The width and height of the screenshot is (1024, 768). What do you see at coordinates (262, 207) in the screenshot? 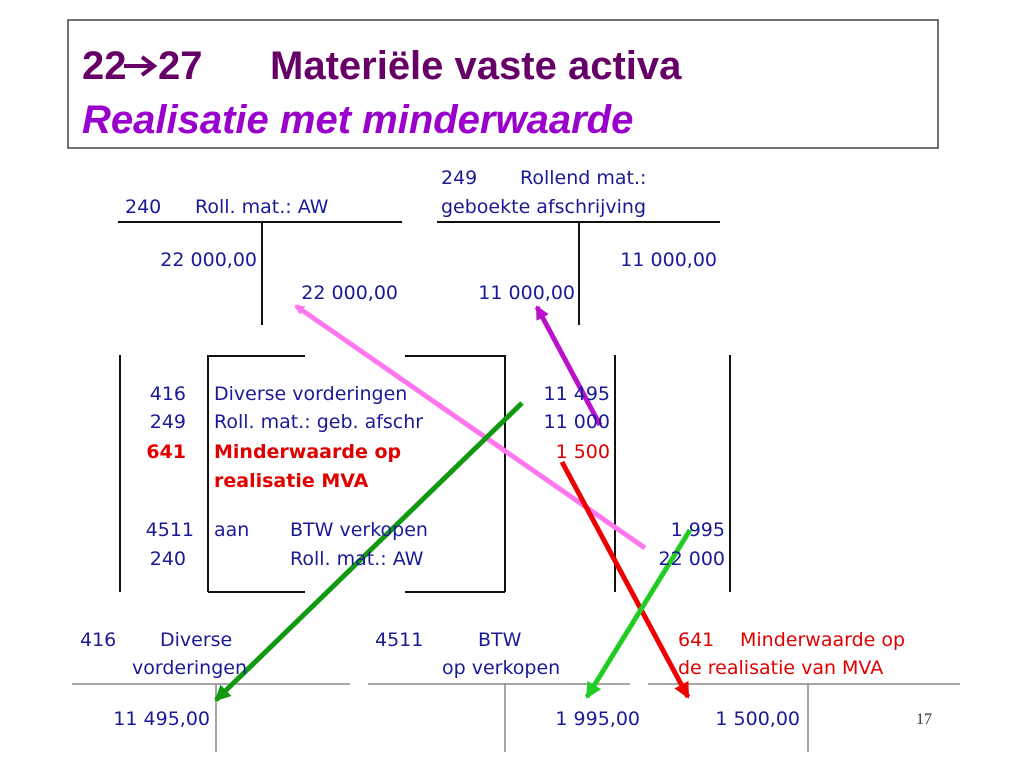
I see `account-name: Roll. mat.: AW` at bounding box center [262, 207].